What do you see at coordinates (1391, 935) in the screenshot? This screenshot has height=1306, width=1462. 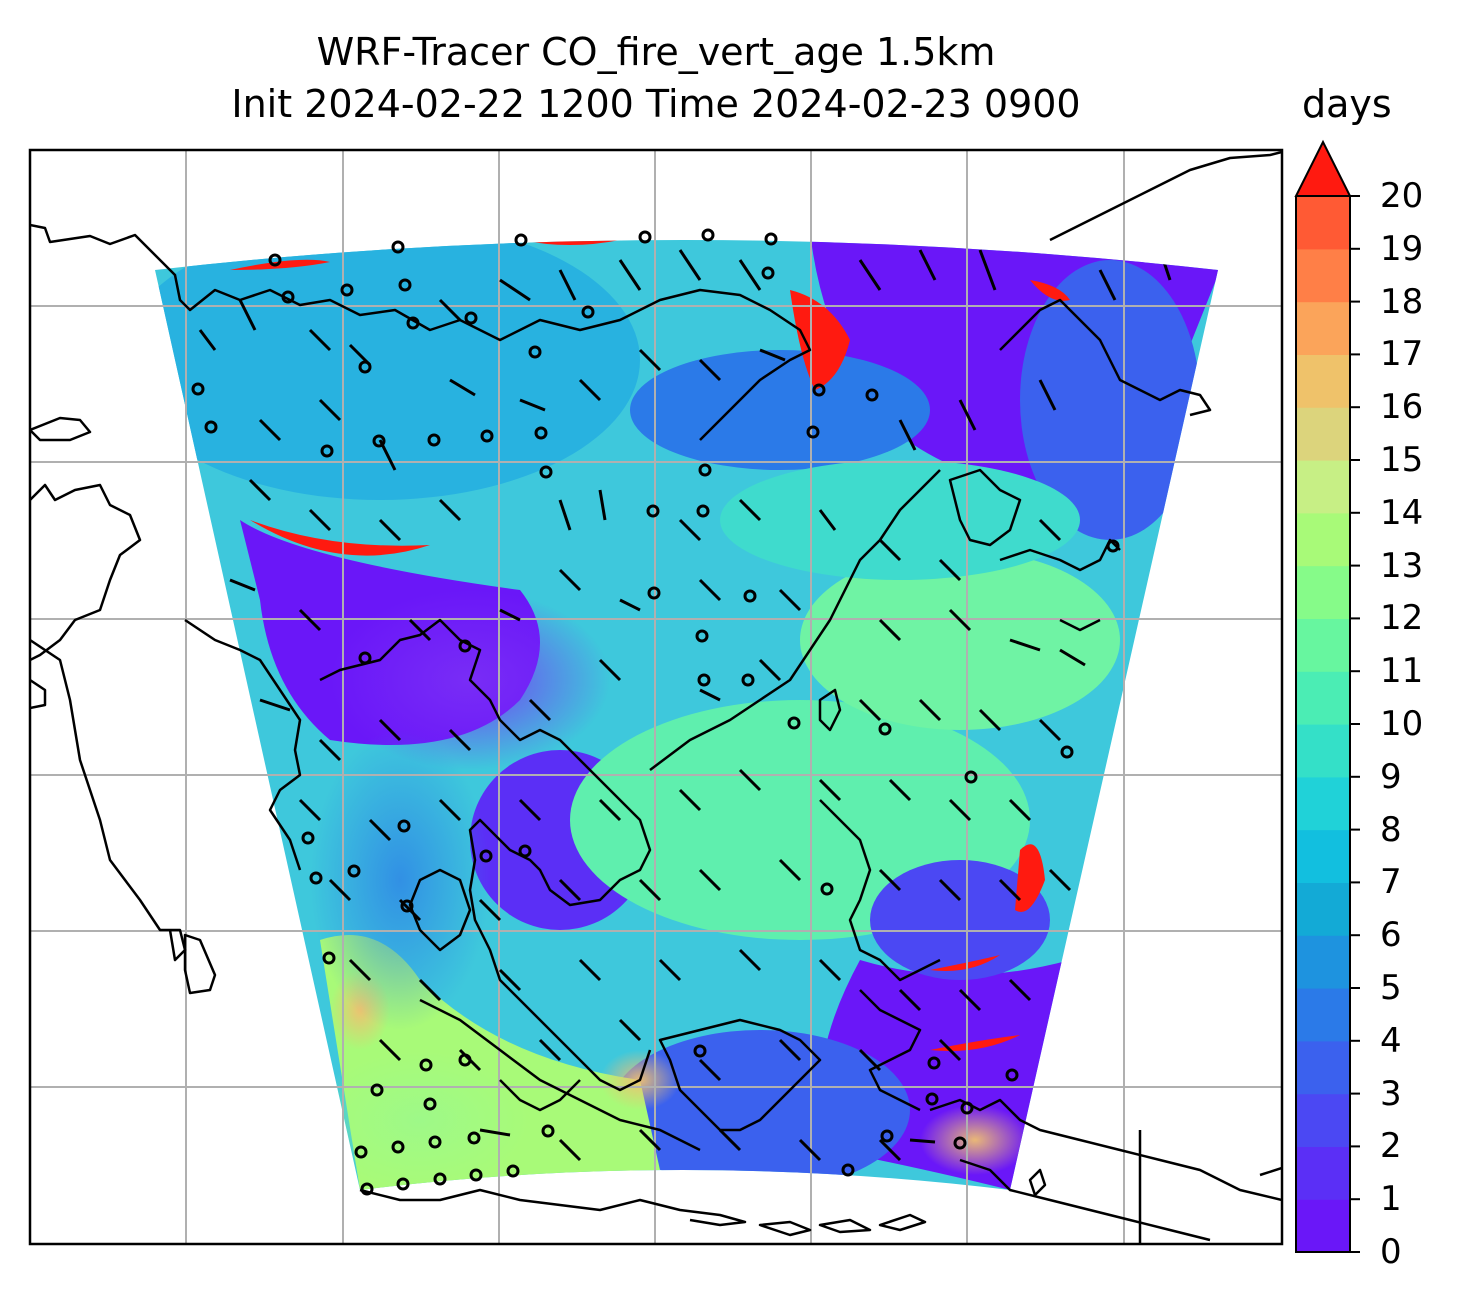 I see `colorbar-tick-label: 6` at bounding box center [1391, 935].